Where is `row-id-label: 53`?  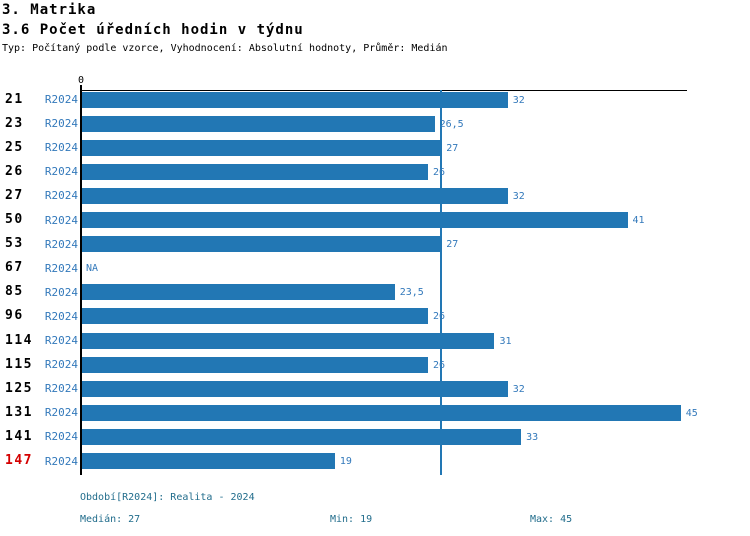
row-id-label: 53 is located at coordinates (14, 244).